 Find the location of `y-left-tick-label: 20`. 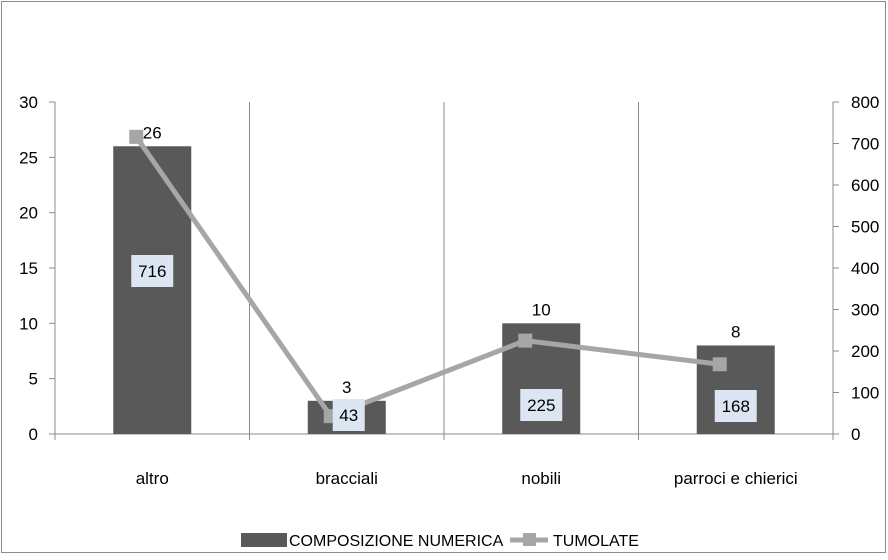

y-left-tick-label: 20 is located at coordinates (28, 213).